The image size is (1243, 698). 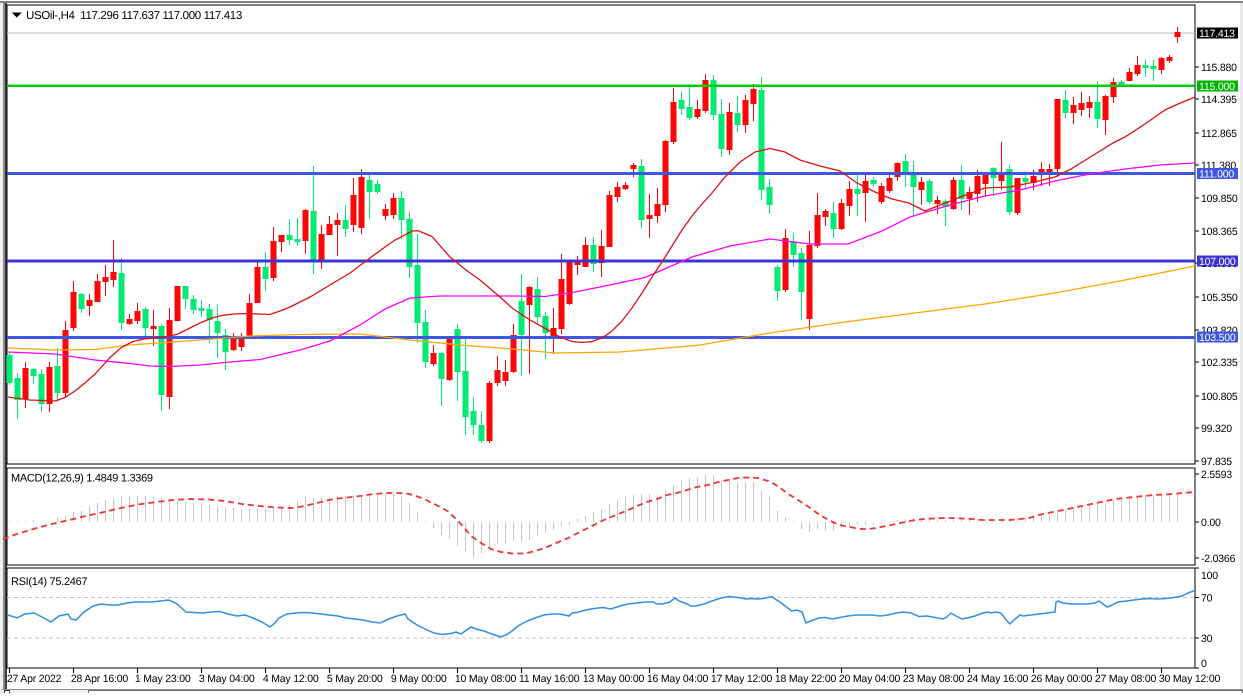 I want to click on svg-text: 16 May 04:00, so click(x=678, y=679).